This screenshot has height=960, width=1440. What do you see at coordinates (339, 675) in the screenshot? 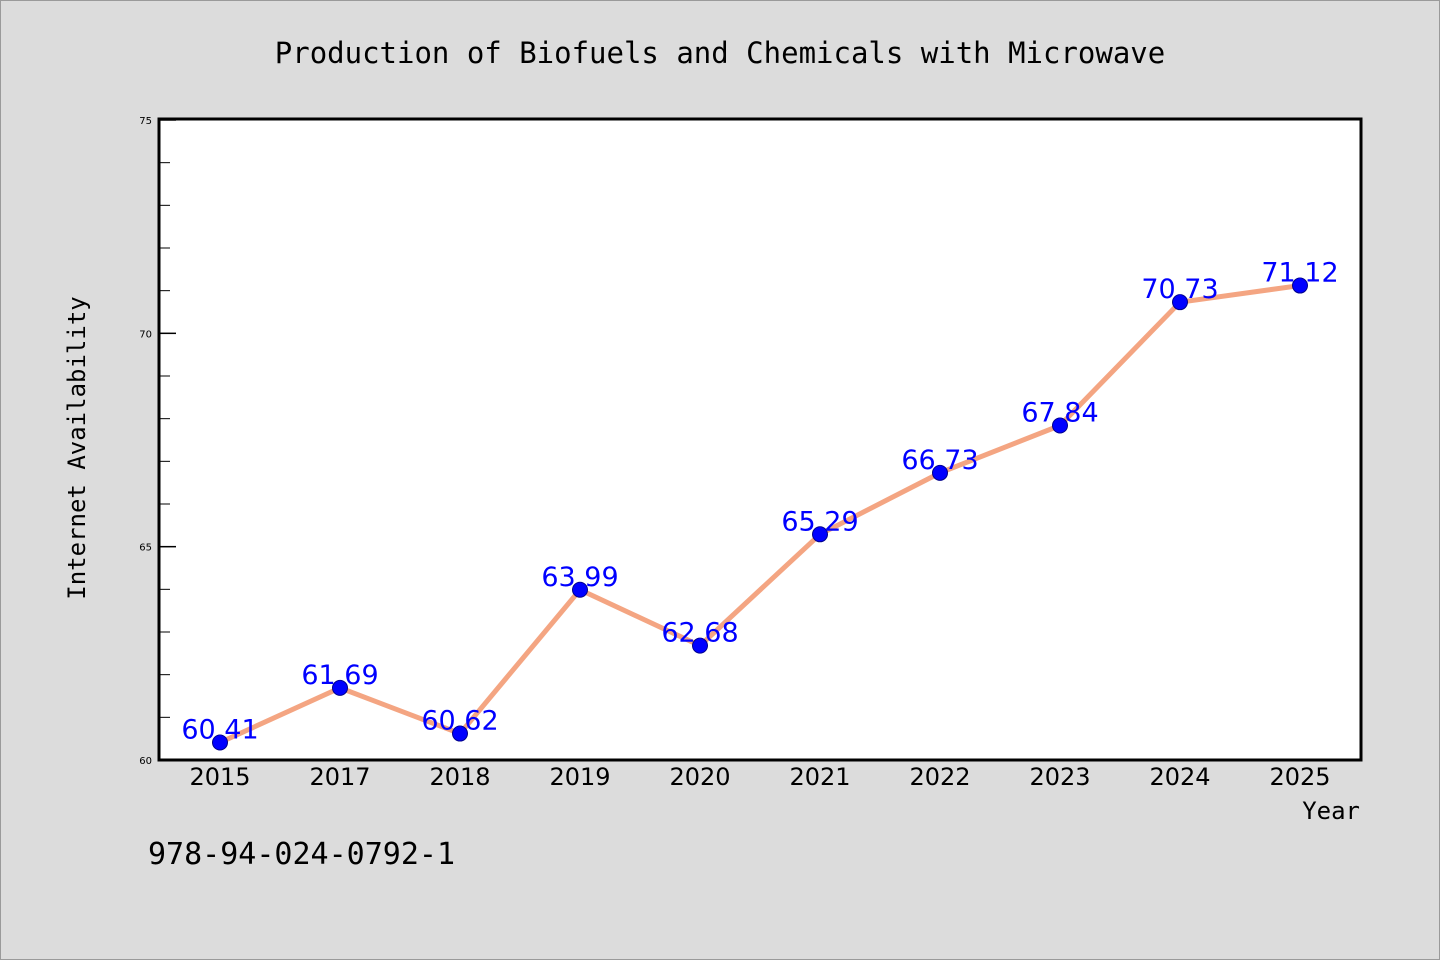
I see `data-label: 61.69` at bounding box center [339, 675].